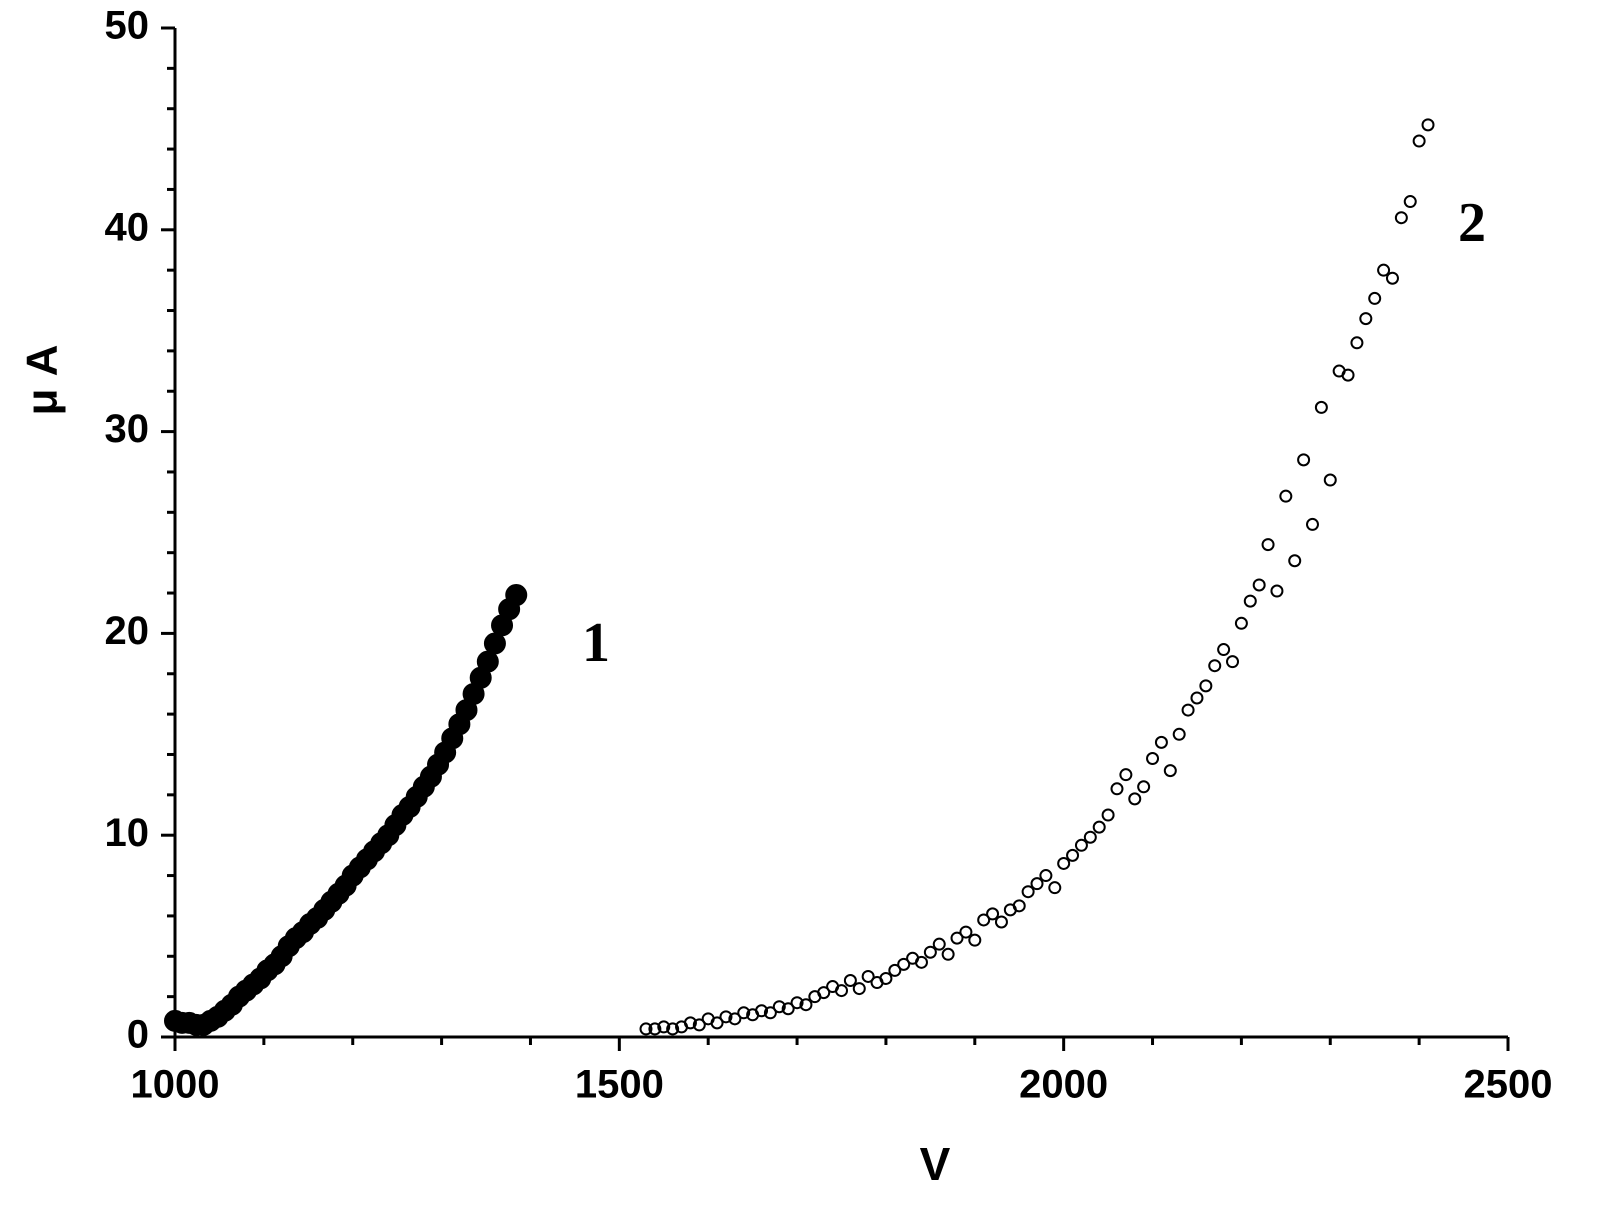  What do you see at coordinates (1063, 1085) in the screenshot?
I see `x-tick-label: 2000` at bounding box center [1063, 1085].